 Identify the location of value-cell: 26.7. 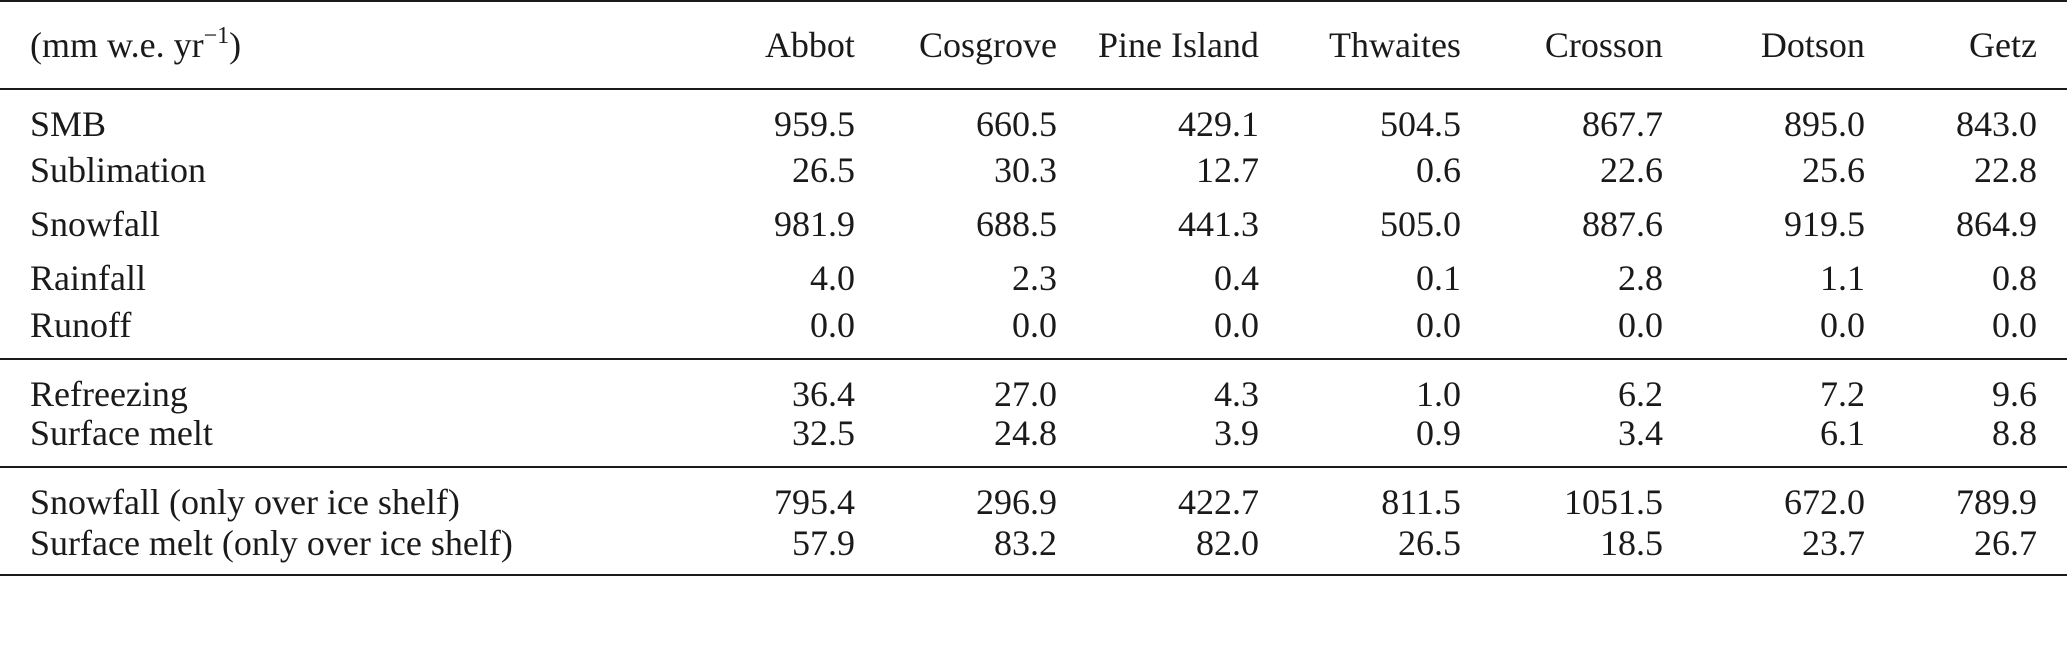
(1965, 548).